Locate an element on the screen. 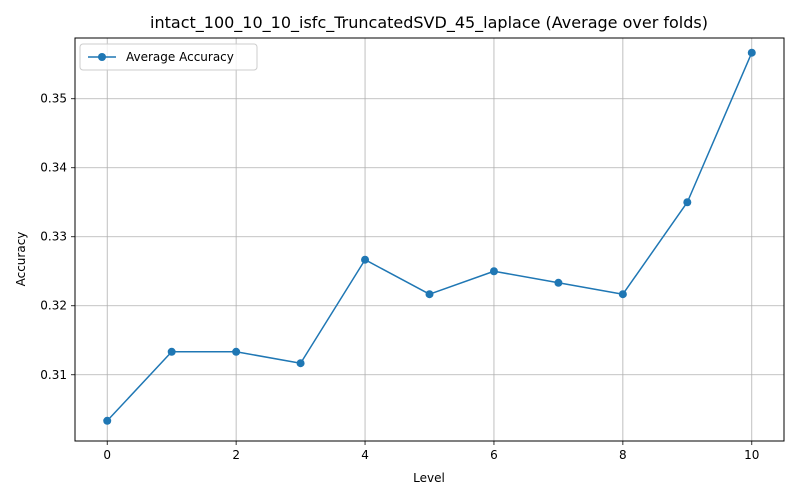 This screenshot has width=800, height=500. x-tick-label: 10 is located at coordinates (751, 455).